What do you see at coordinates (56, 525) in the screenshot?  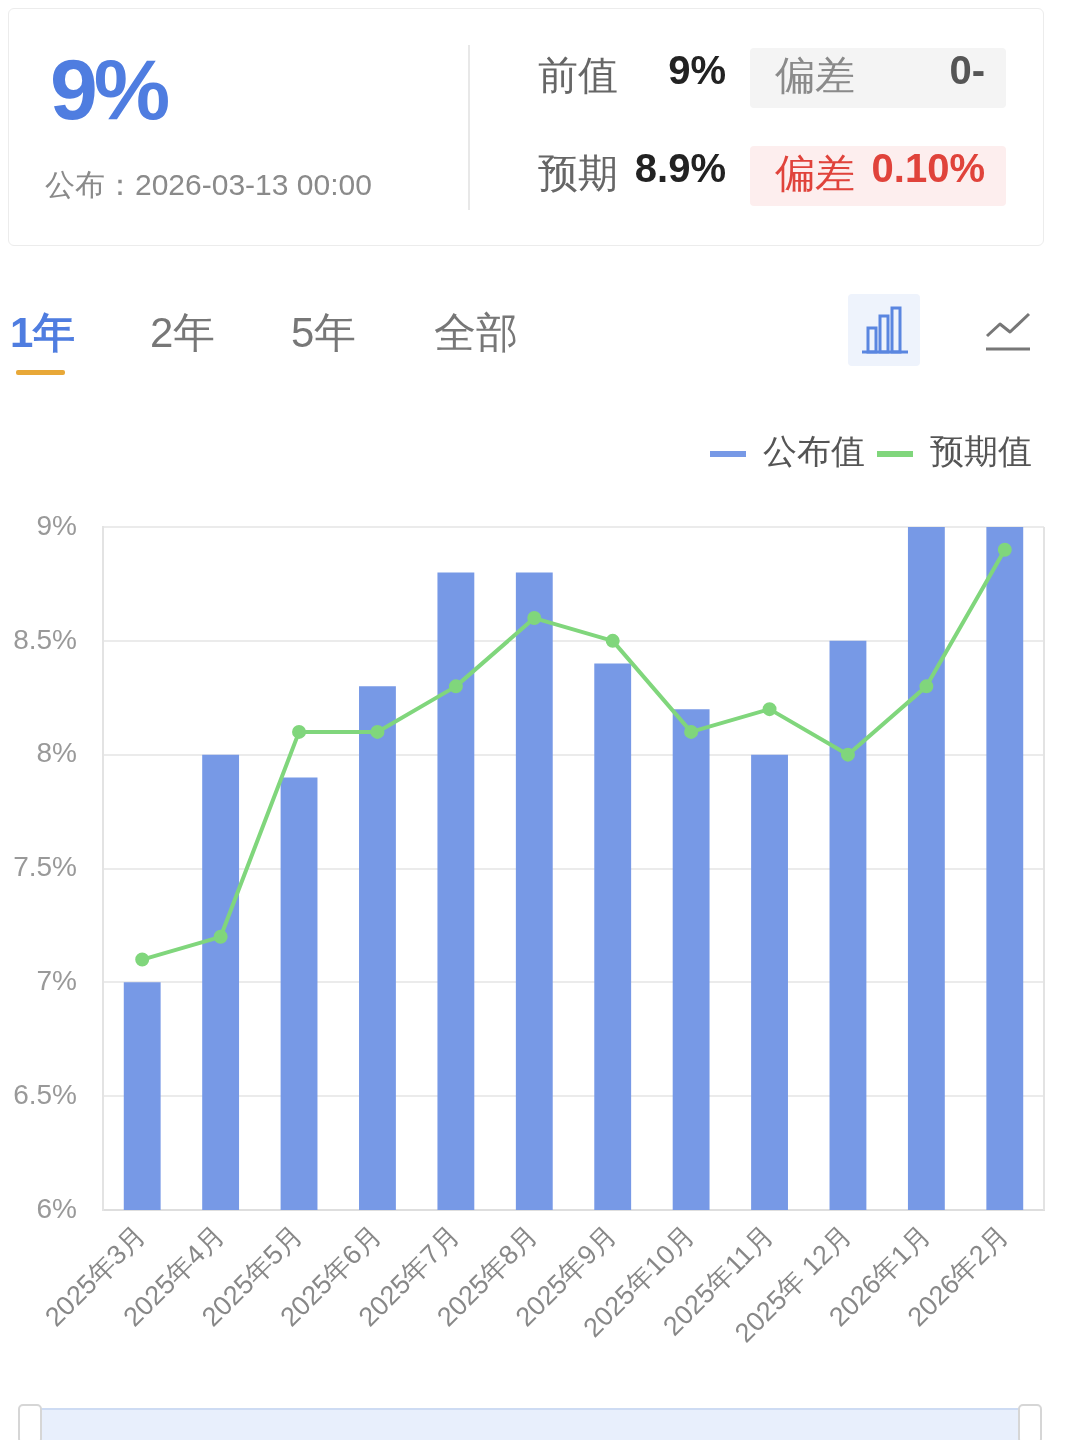 I see `y-tick-label: 9%` at bounding box center [56, 525].